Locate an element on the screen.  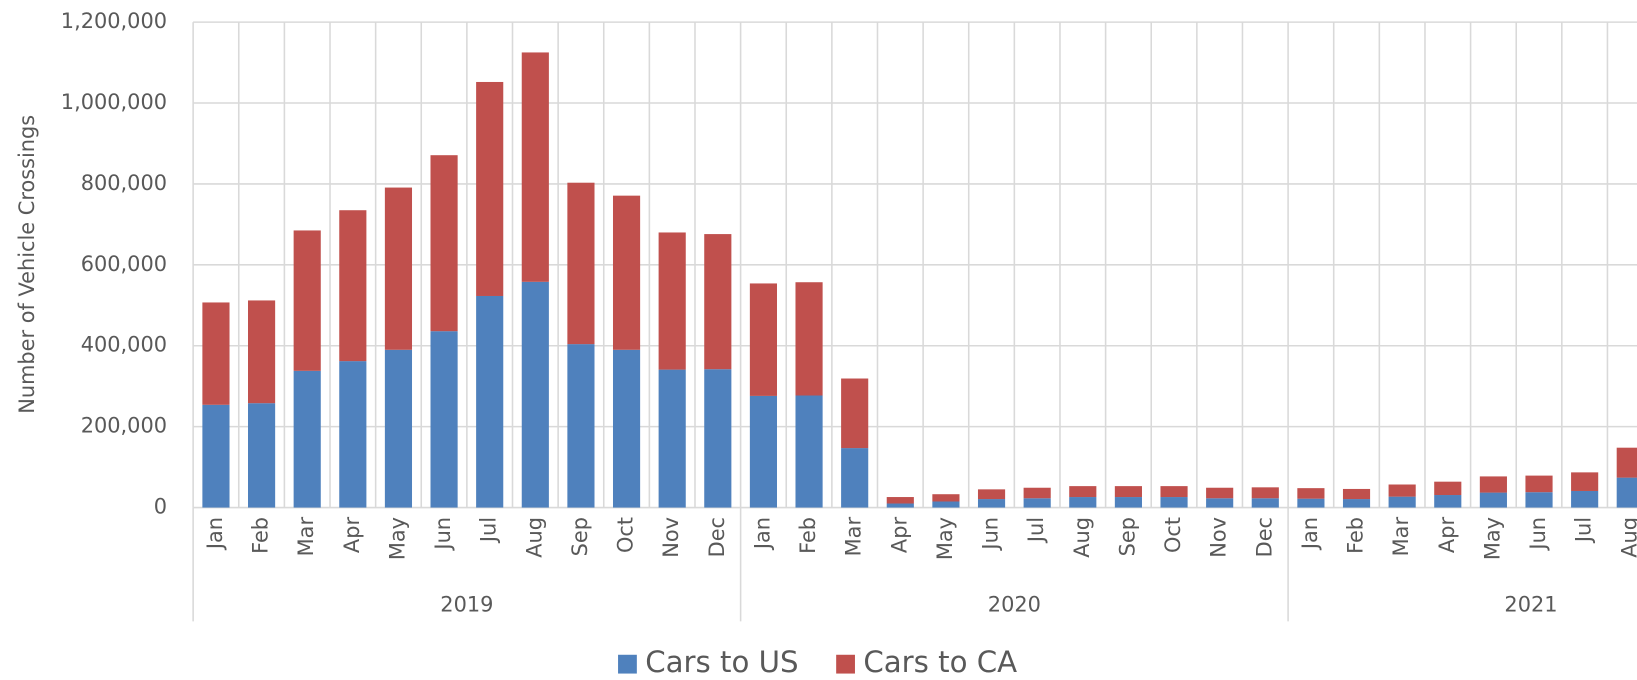
group-label: 2019 is located at coordinates (466, 605).